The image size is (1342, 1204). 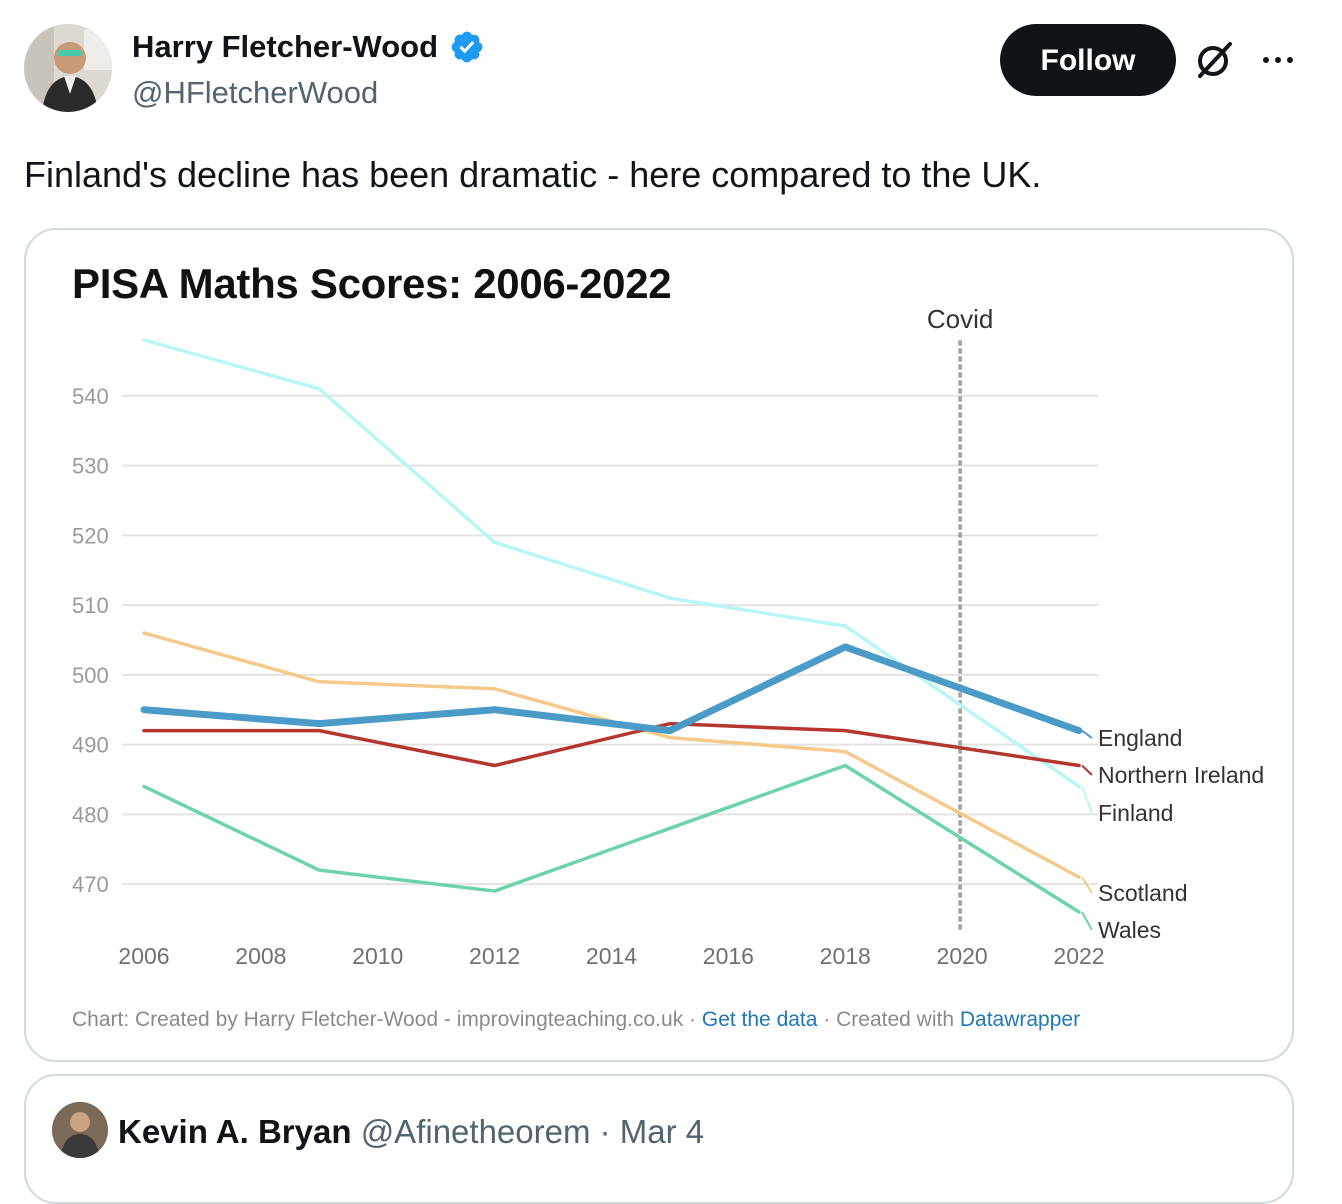 I want to click on x-tick-label: 2018, so click(x=845, y=956).